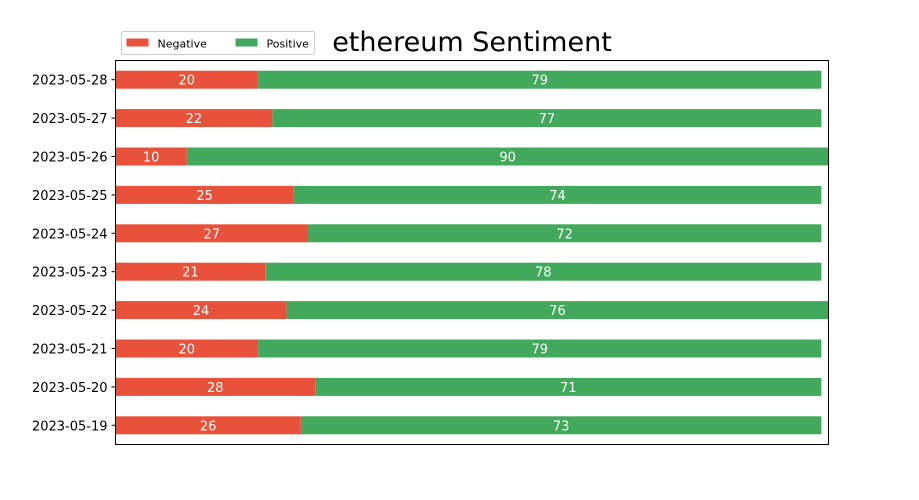  What do you see at coordinates (288, 44) in the screenshot?
I see `legend-label-positive: Positive` at bounding box center [288, 44].